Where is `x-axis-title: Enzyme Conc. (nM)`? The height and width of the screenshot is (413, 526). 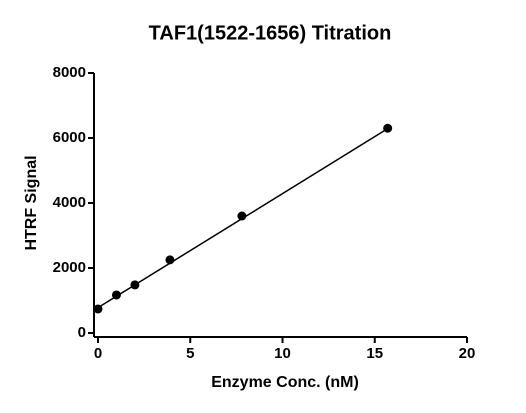 x-axis-title: Enzyme Conc. (nM) is located at coordinates (285, 382).